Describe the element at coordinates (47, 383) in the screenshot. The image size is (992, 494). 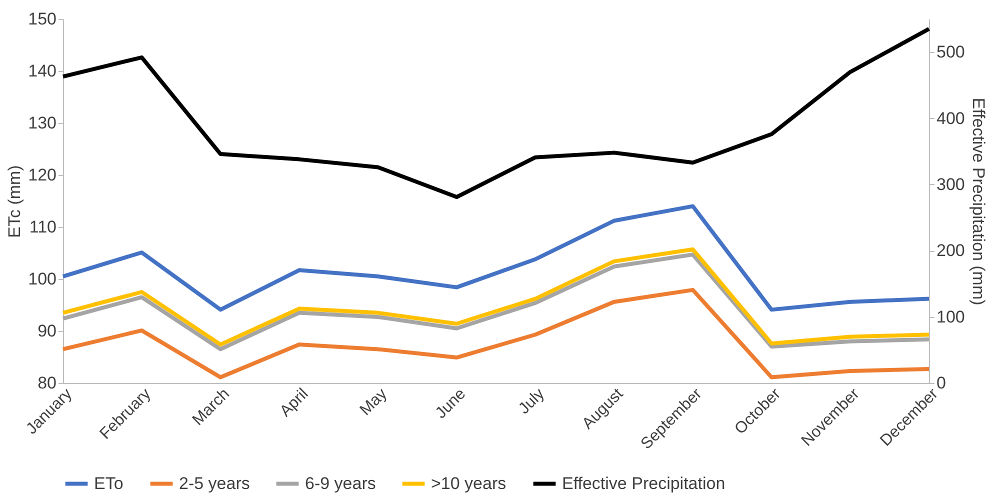
I see `y-tick-label: 80` at that location.